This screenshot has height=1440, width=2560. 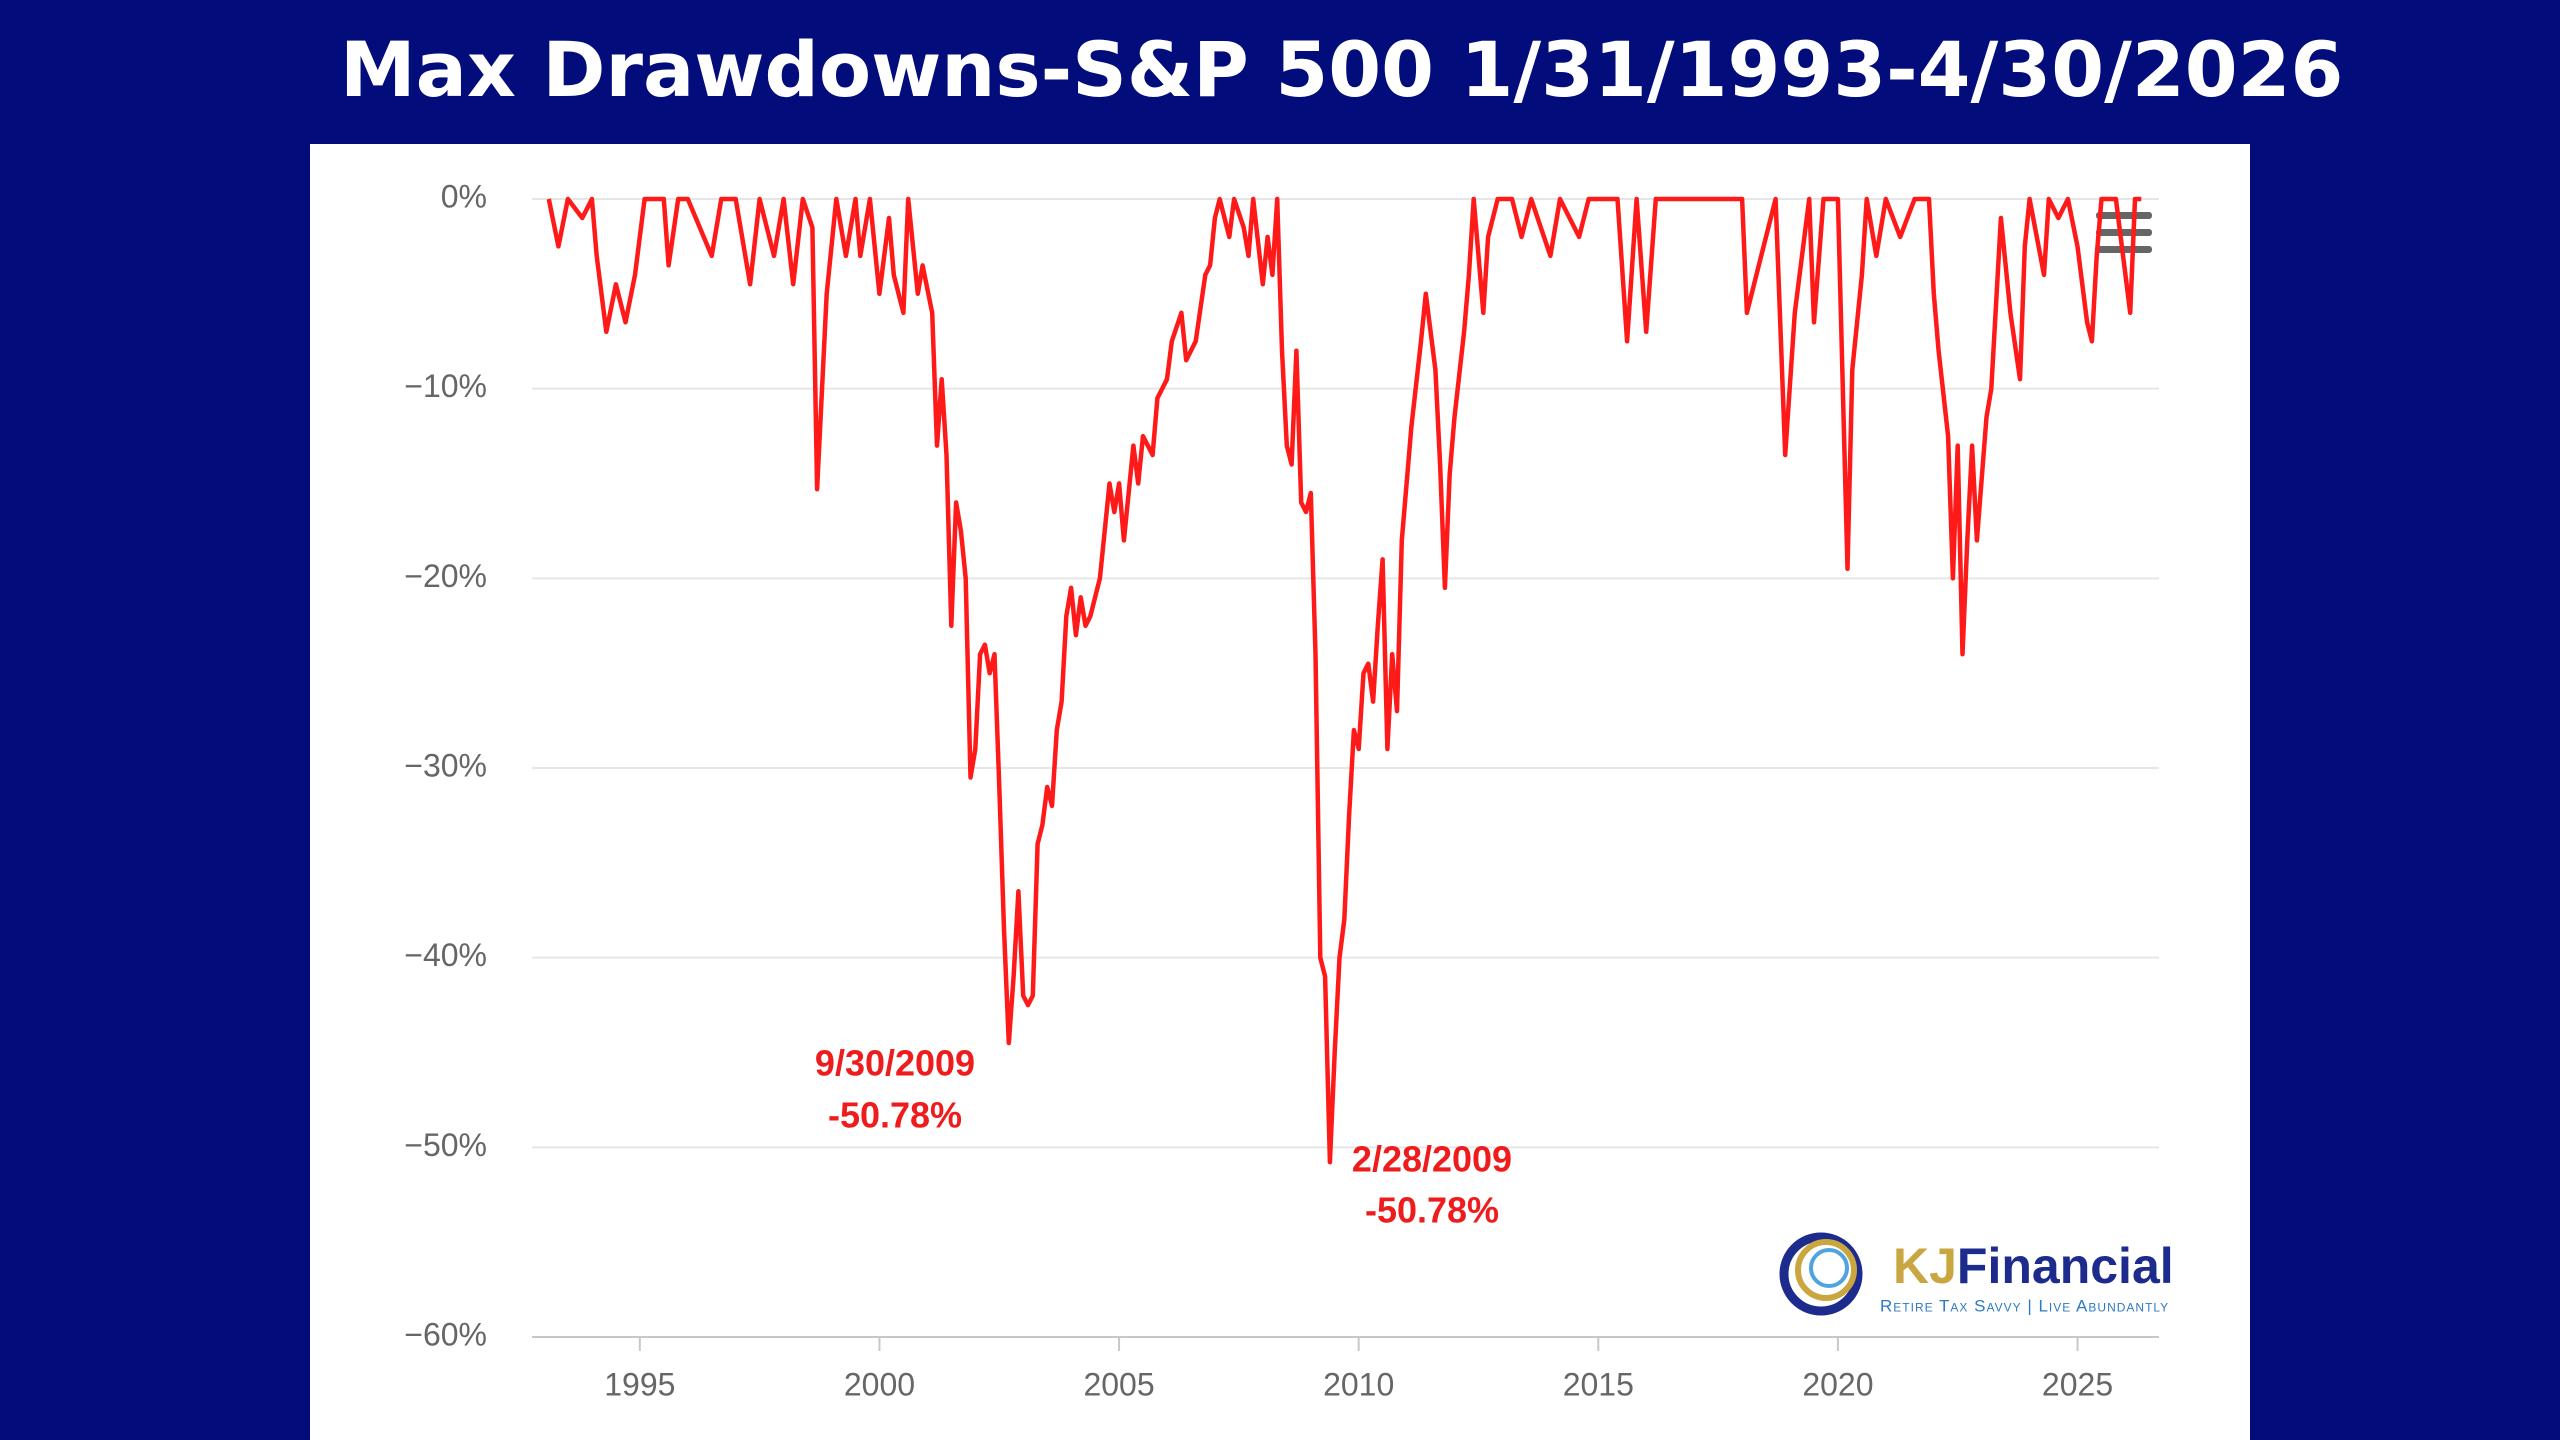 I want to click on y-tick-label: −10%, so click(x=445, y=386).